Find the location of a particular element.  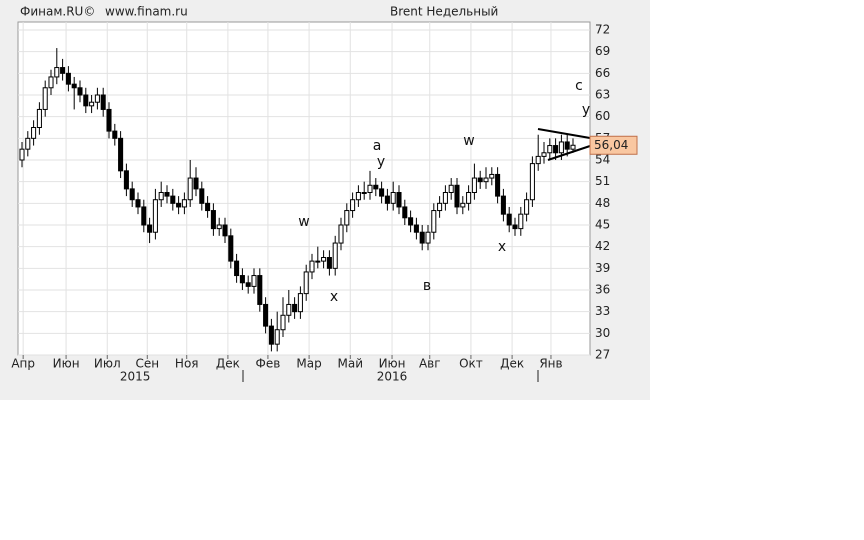

y-tick-label: 66 is located at coordinates (602, 73).